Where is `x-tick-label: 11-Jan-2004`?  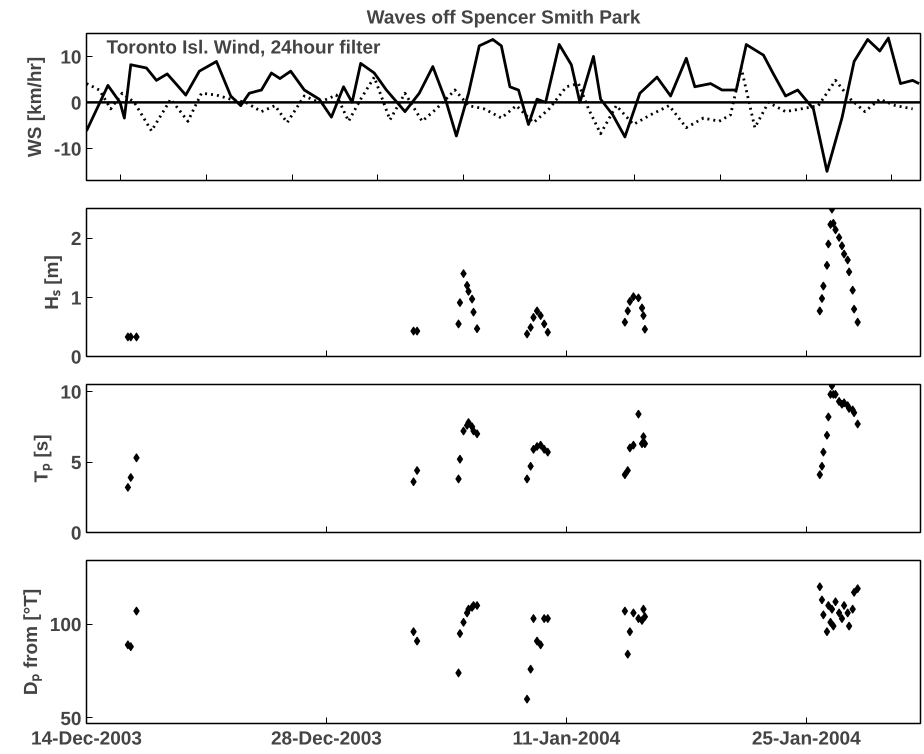
x-tick-label: 11-Jan-2004 is located at coordinates (566, 739).